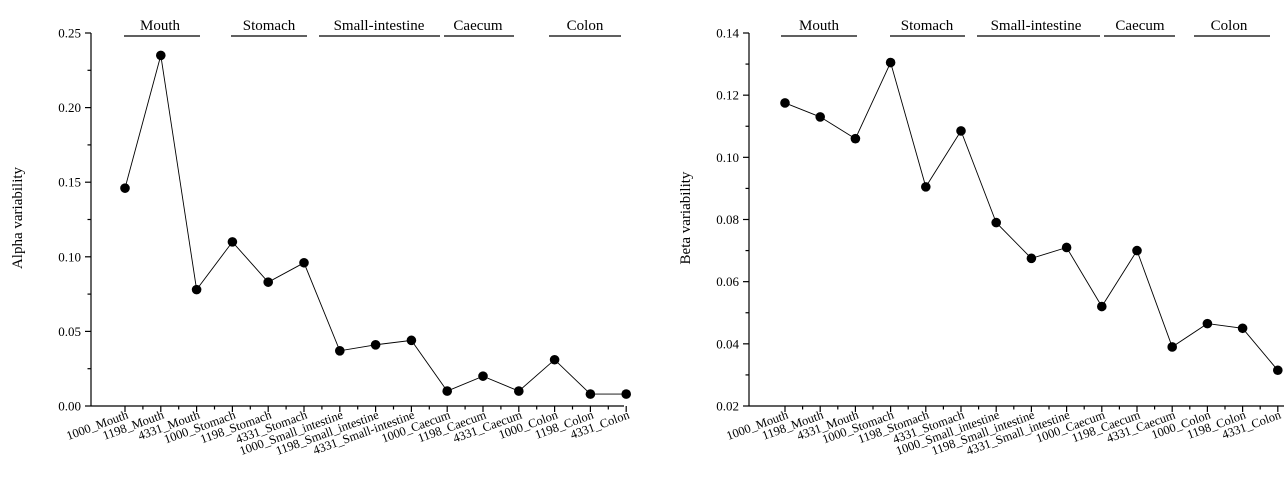 The image size is (1287, 500). I want to click on y-tick-label: 0.15, so click(69, 182).